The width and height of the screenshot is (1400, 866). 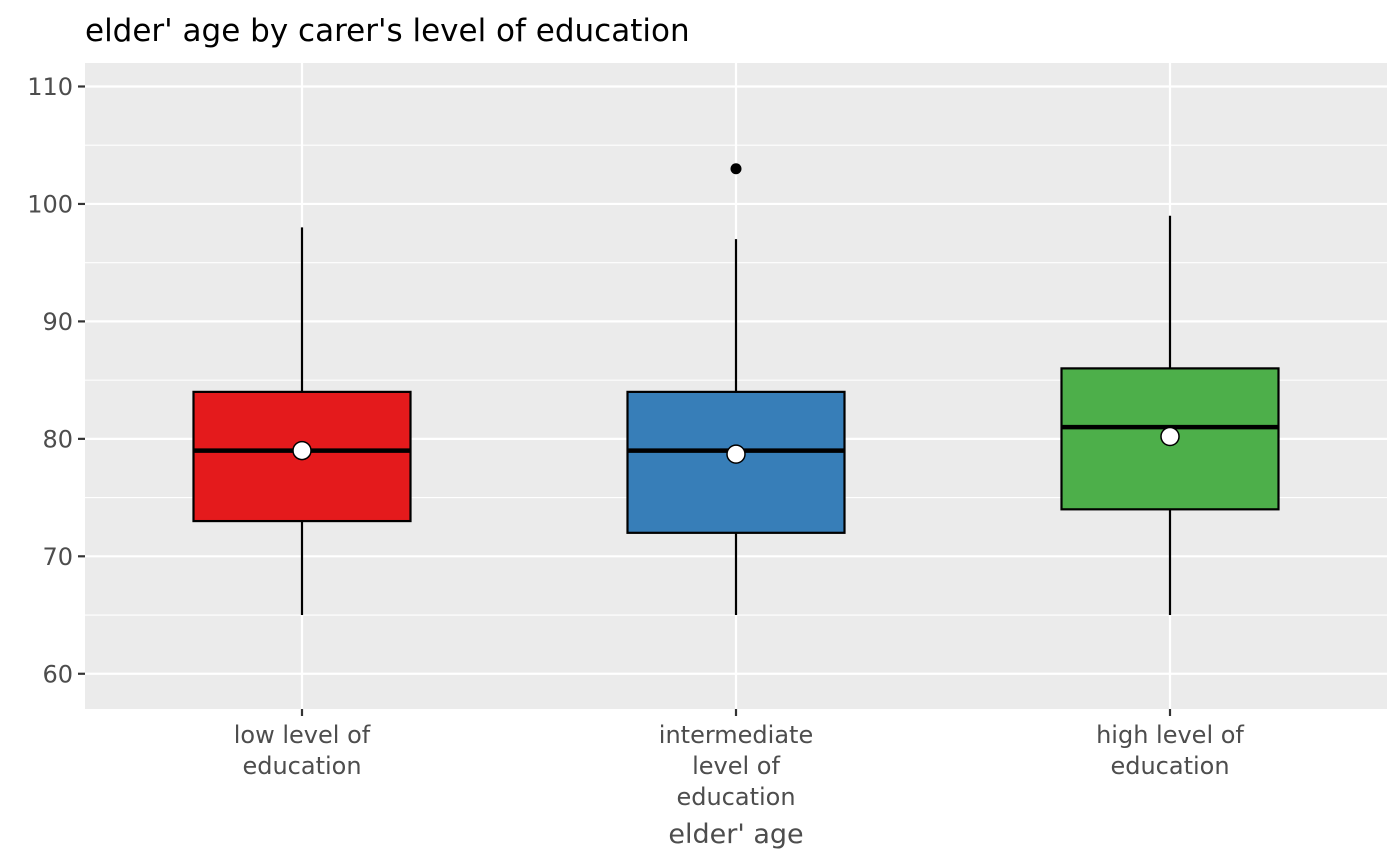 What do you see at coordinates (302, 735) in the screenshot?
I see `x-tick-label-line: low level of` at bounding box center [302, 735].